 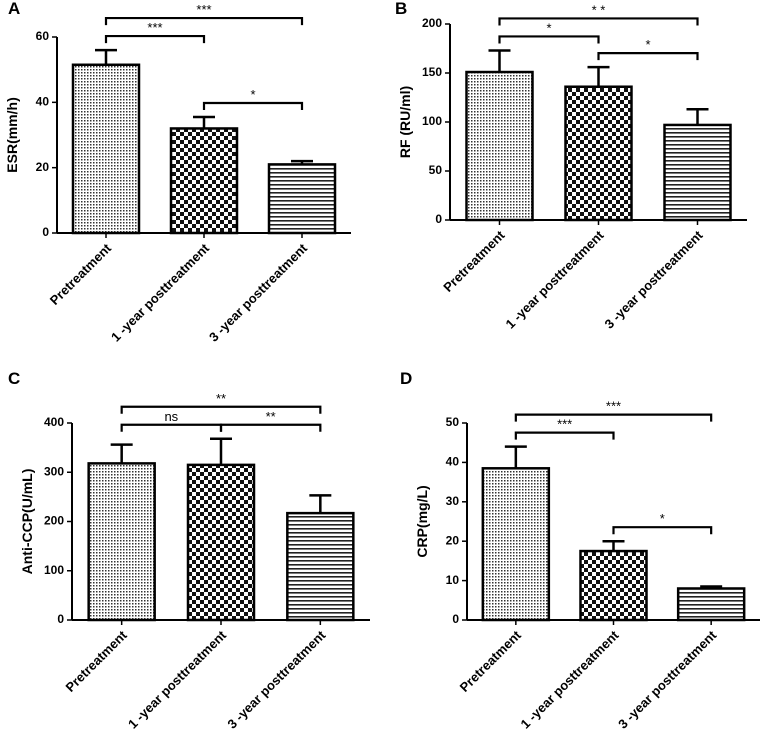 What do you see at coordinates (453, 580) in the screenshot?
I see `y-tick-label: 10` at bounding box center [453, 580].